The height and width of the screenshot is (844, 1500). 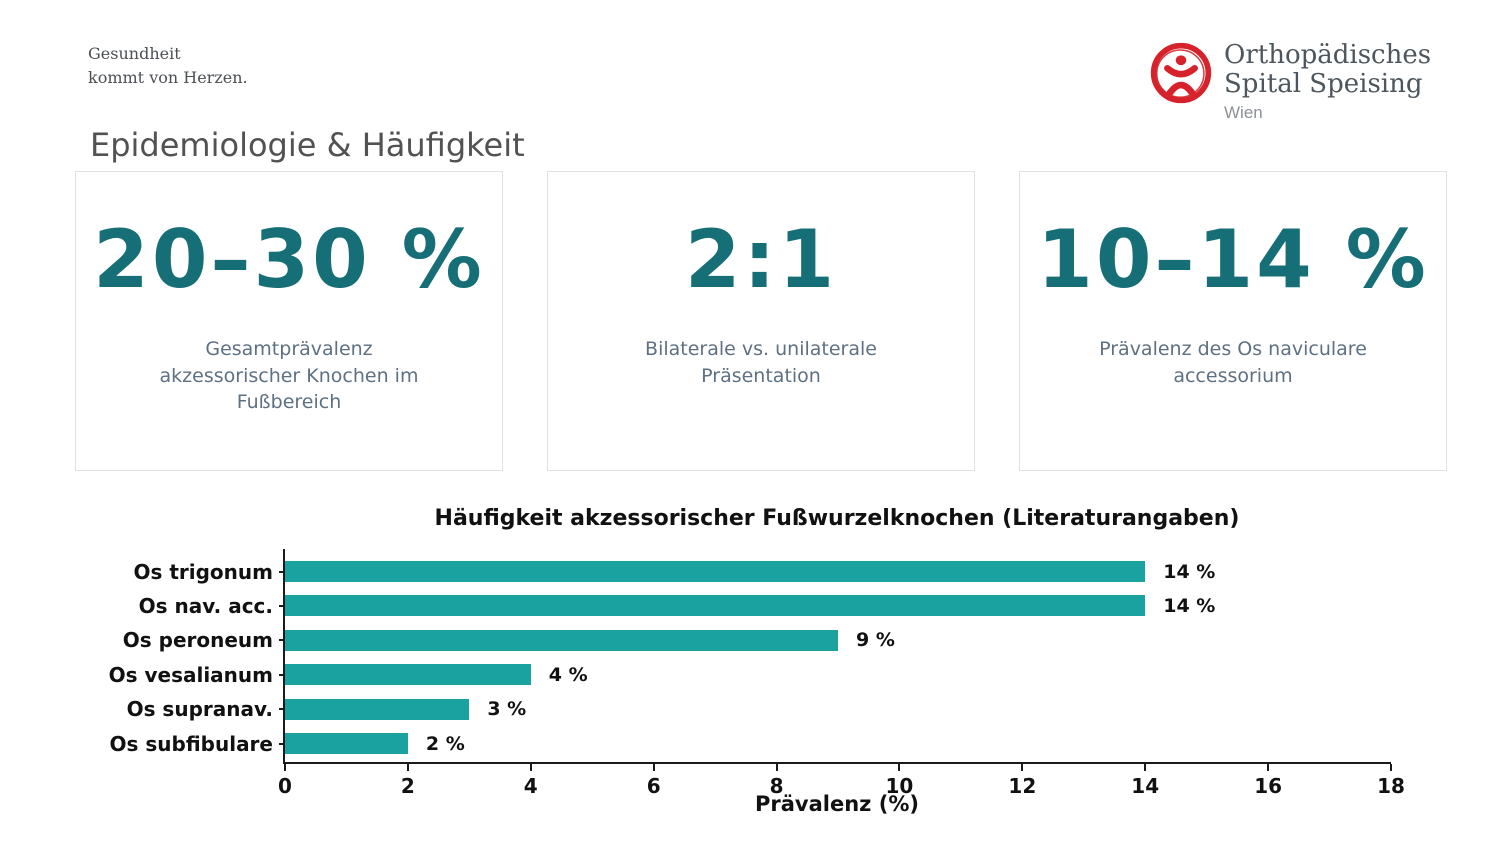 I want to click on tagline-line2: kommt von Herzen., so click(x=168, y=77).